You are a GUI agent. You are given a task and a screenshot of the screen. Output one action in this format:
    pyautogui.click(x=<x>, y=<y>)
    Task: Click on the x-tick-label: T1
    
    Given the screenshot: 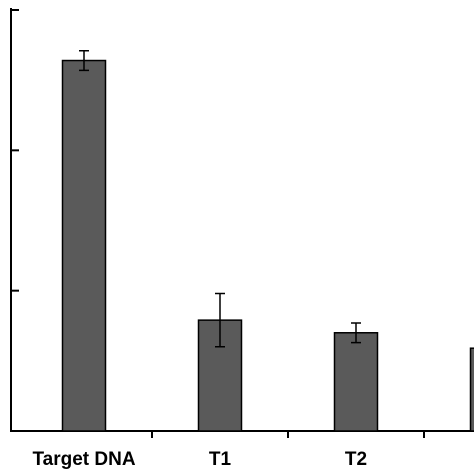 What is the action you would take?
    pyautogui.click(x=220, y=459)
    